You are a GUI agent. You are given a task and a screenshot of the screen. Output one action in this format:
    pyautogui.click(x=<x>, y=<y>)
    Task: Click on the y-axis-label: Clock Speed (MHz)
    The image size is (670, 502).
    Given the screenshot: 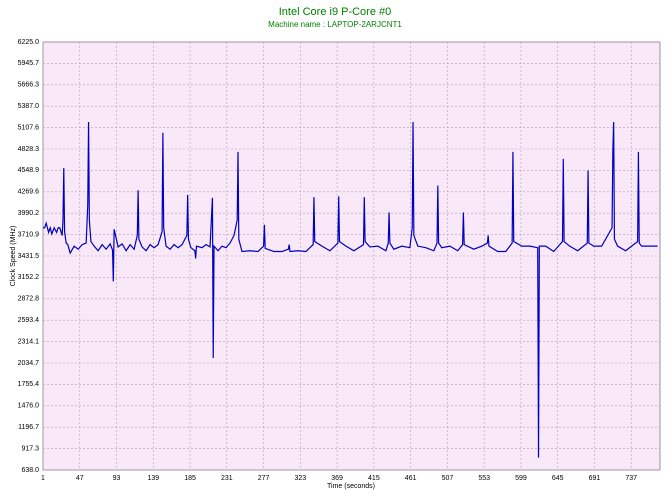 What is the action you would take?
    pyautogui.click(x=13, y=256)
    